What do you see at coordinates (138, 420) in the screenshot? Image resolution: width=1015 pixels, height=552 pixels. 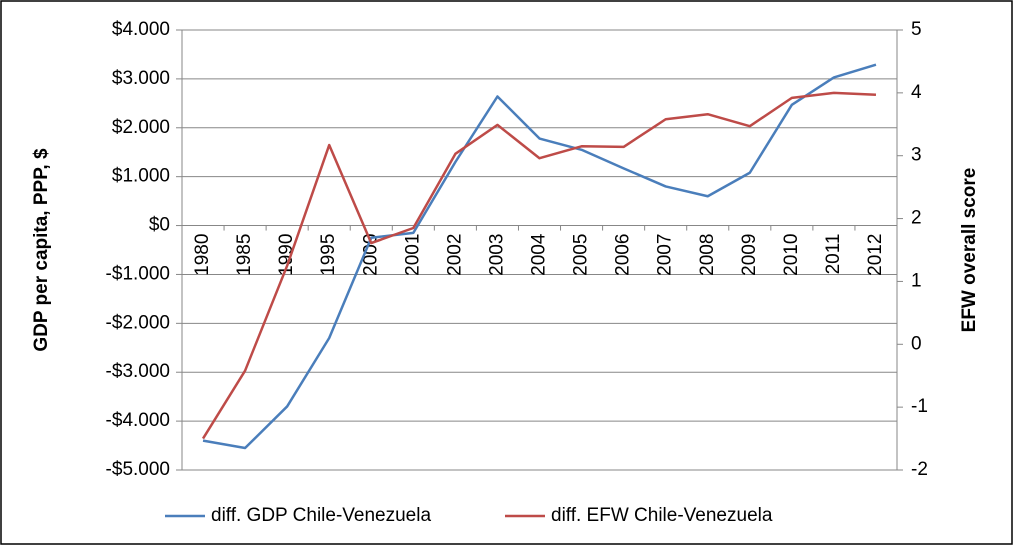 I see `y-tick-label: -$4.000` at bounding box center [138, 420].